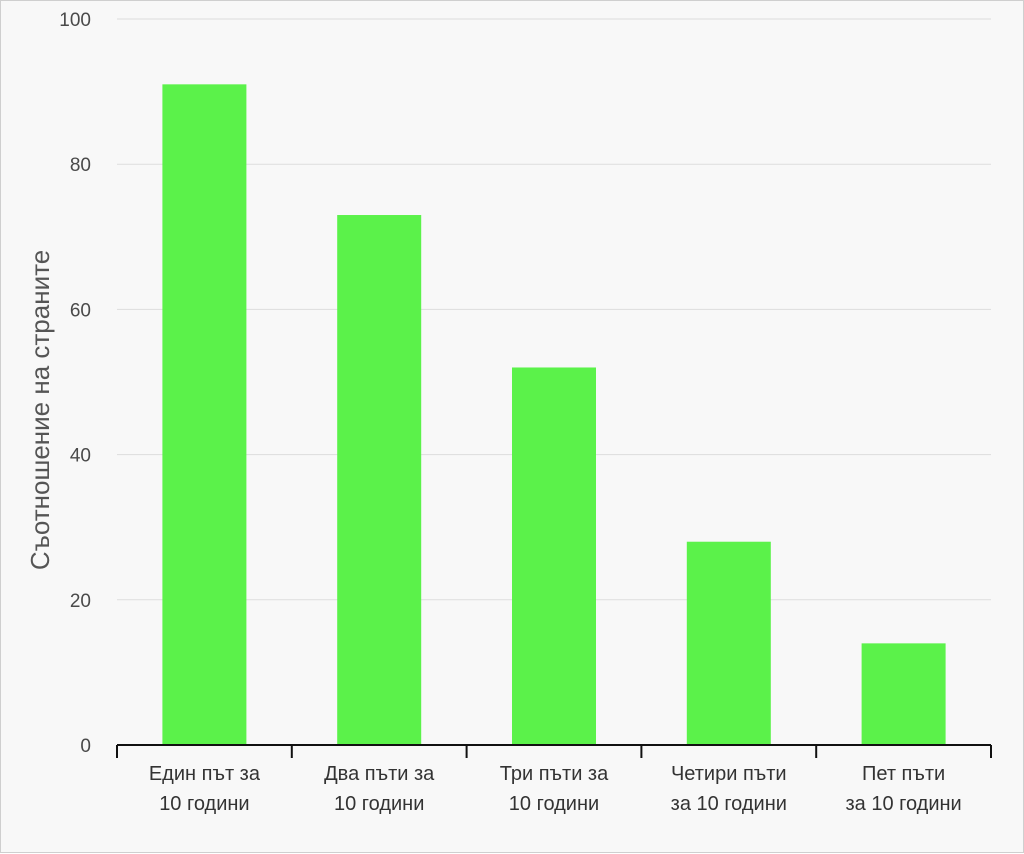 The image size is (1024, 854). I want to click on x-category-label: Пет пъти за 10 години, so click(903, 789).